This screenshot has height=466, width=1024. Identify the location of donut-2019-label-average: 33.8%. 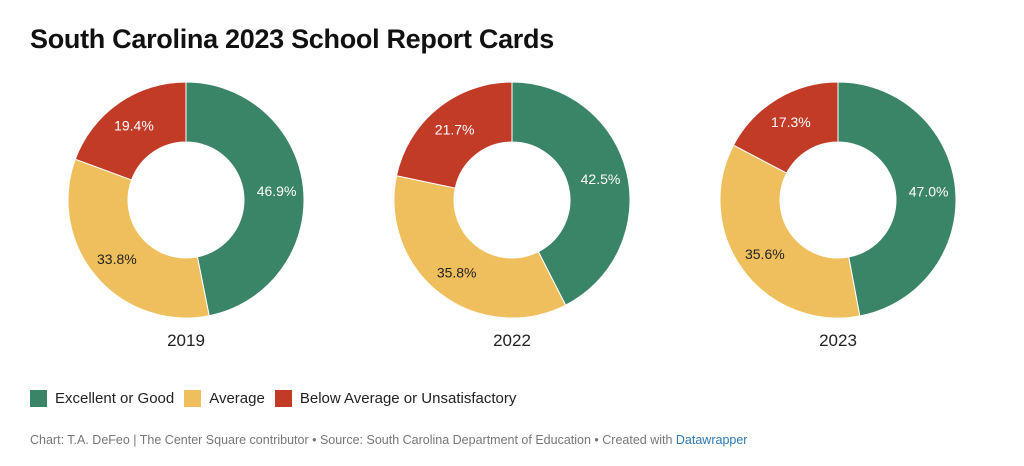
(117, 259).